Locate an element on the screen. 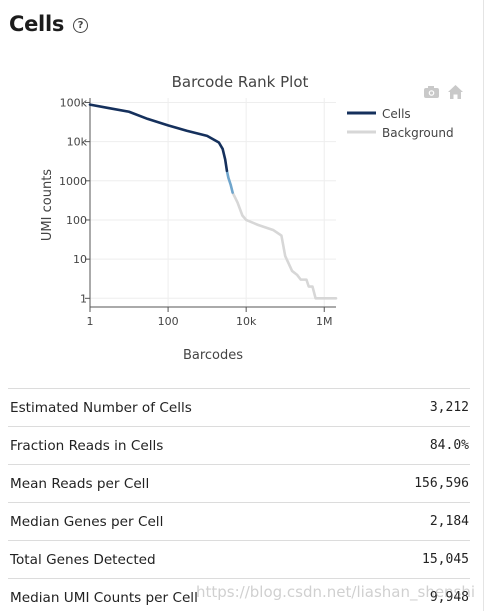 Image resolution: width=485 pixels, height=616 pixels. y-tick-label: 100k is located at coordinates (74, 102).